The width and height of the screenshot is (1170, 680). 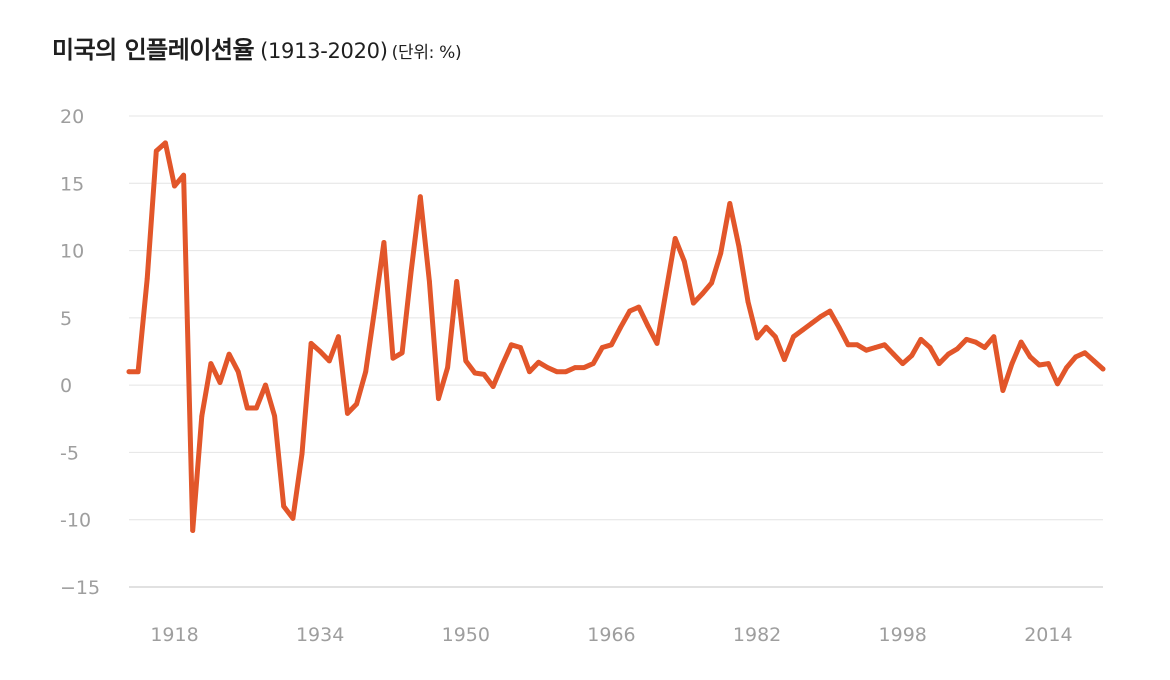 I want to click on chart-title-years: (1913-2020), so click(x=324, y=51).